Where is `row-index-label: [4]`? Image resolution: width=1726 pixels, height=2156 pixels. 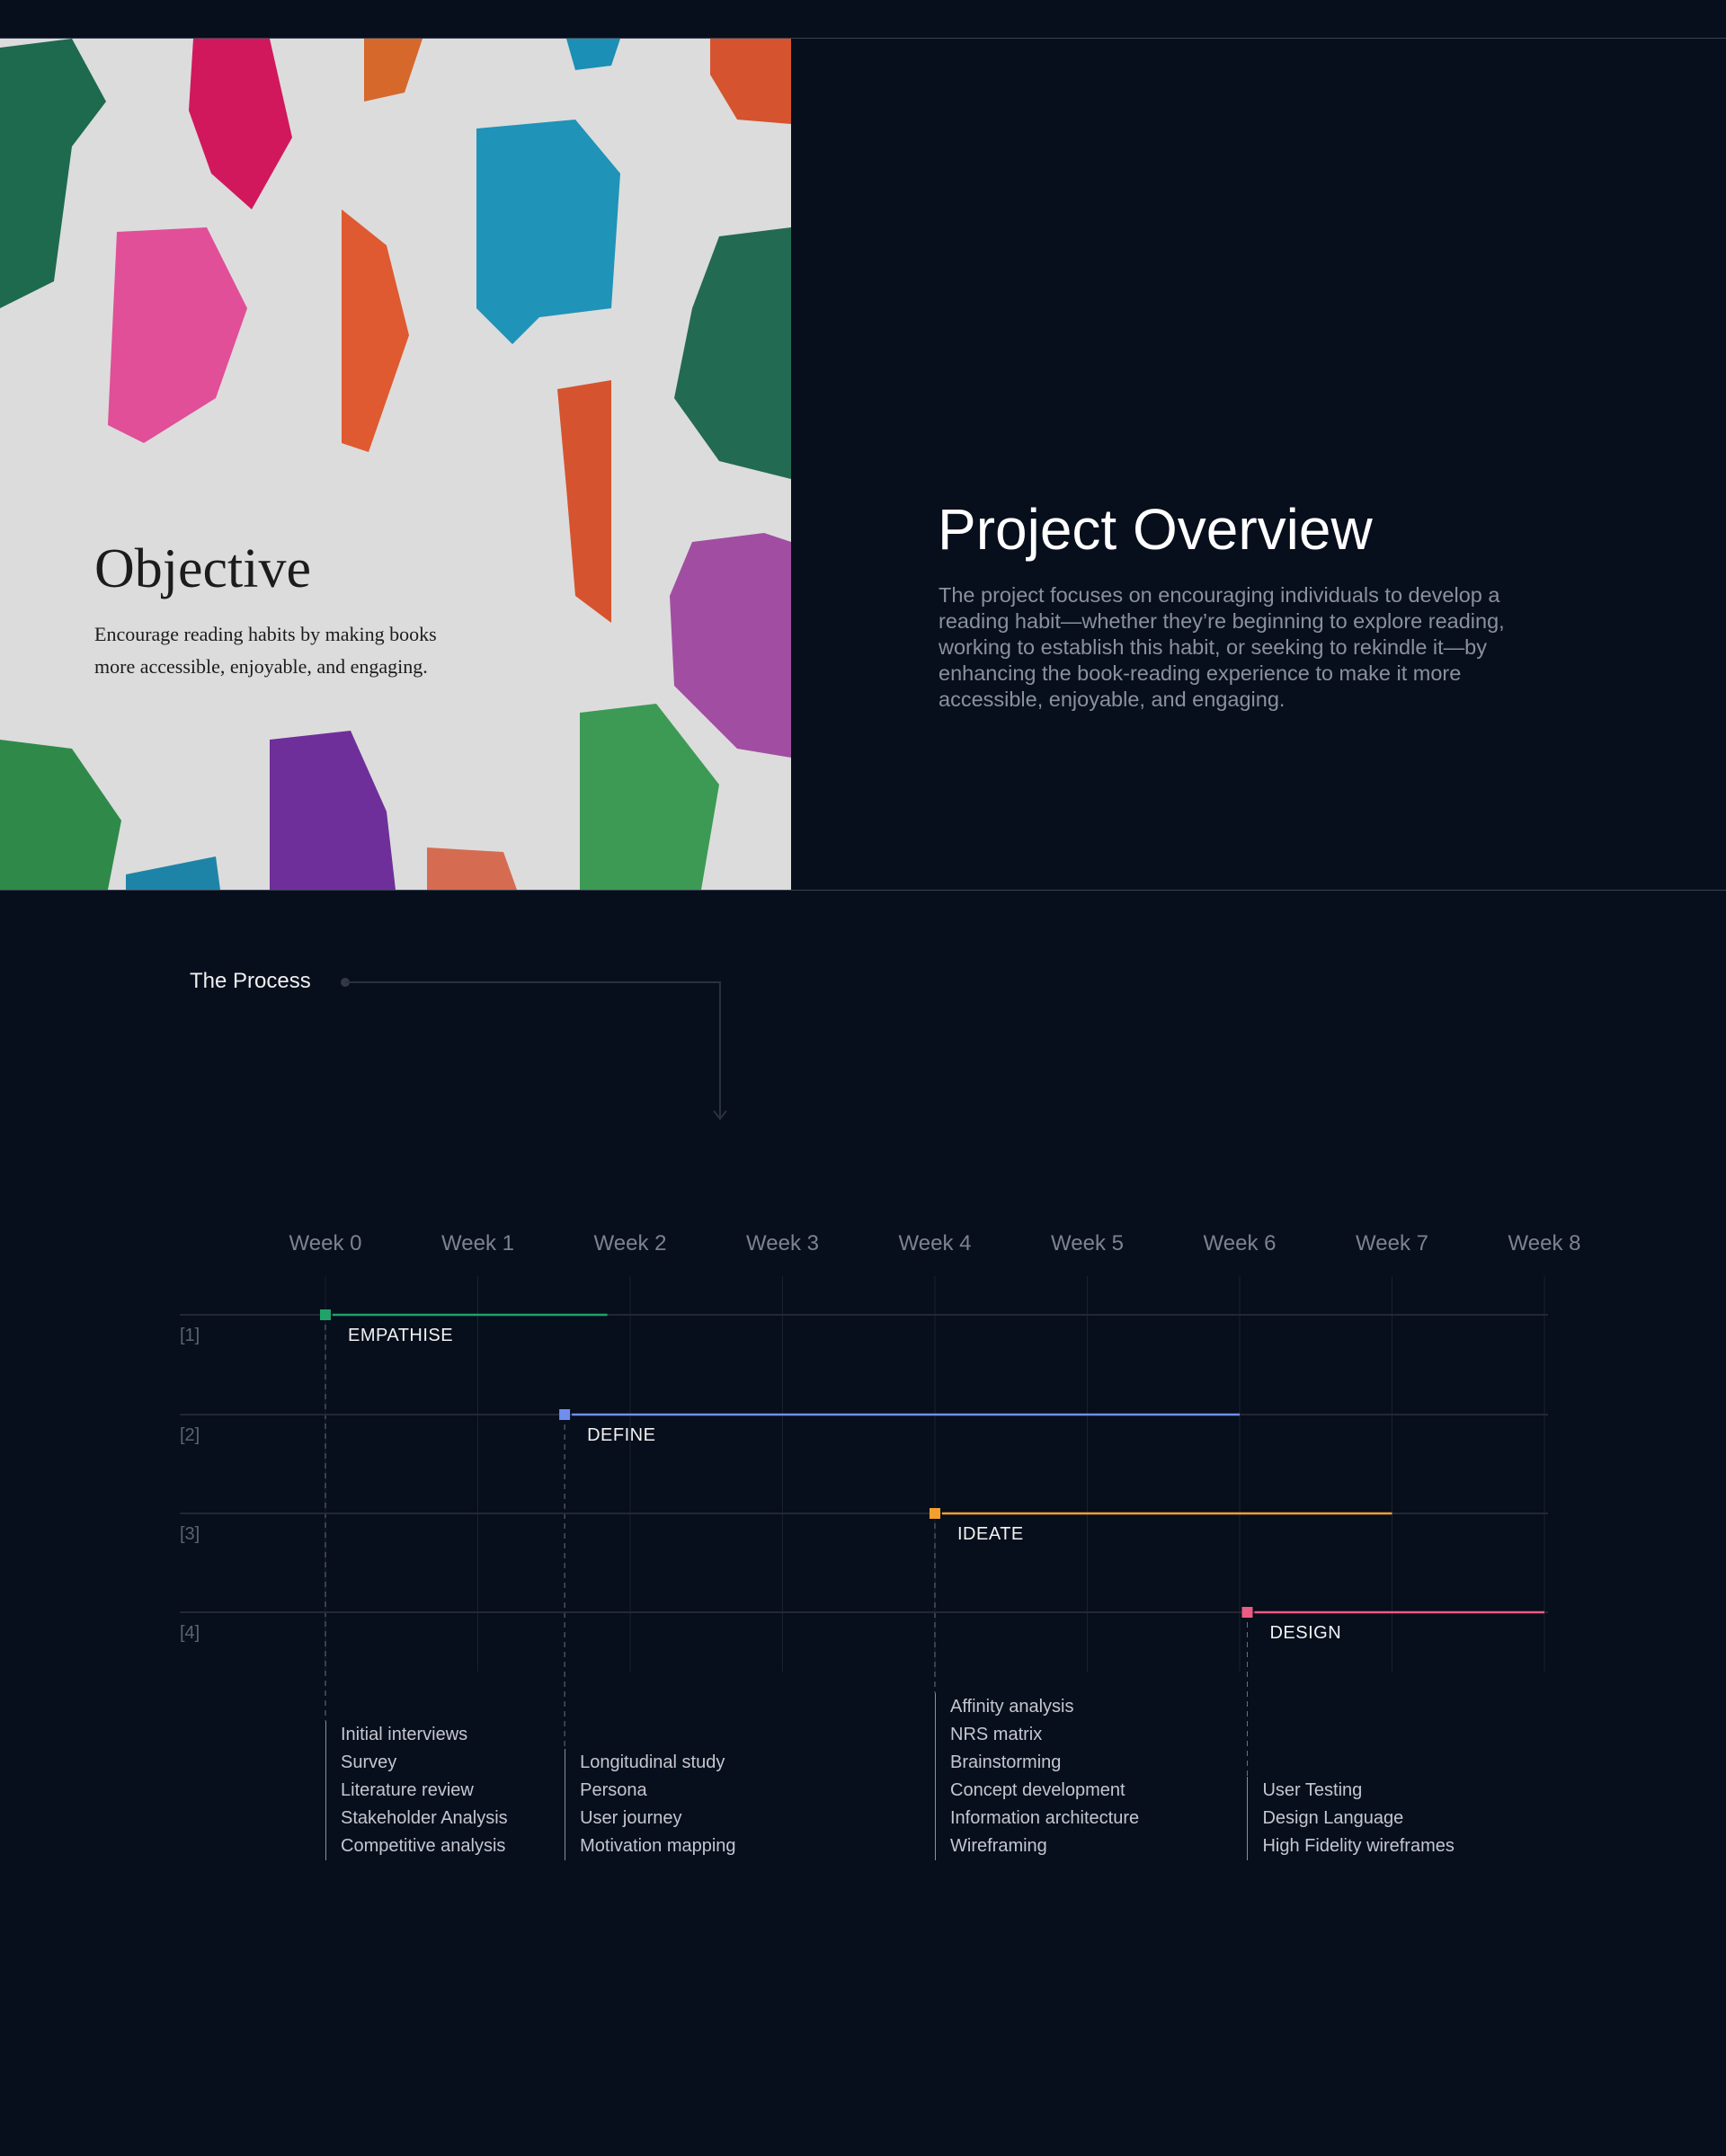
row-index-label: [4] is located at coordinates (190, 1633).